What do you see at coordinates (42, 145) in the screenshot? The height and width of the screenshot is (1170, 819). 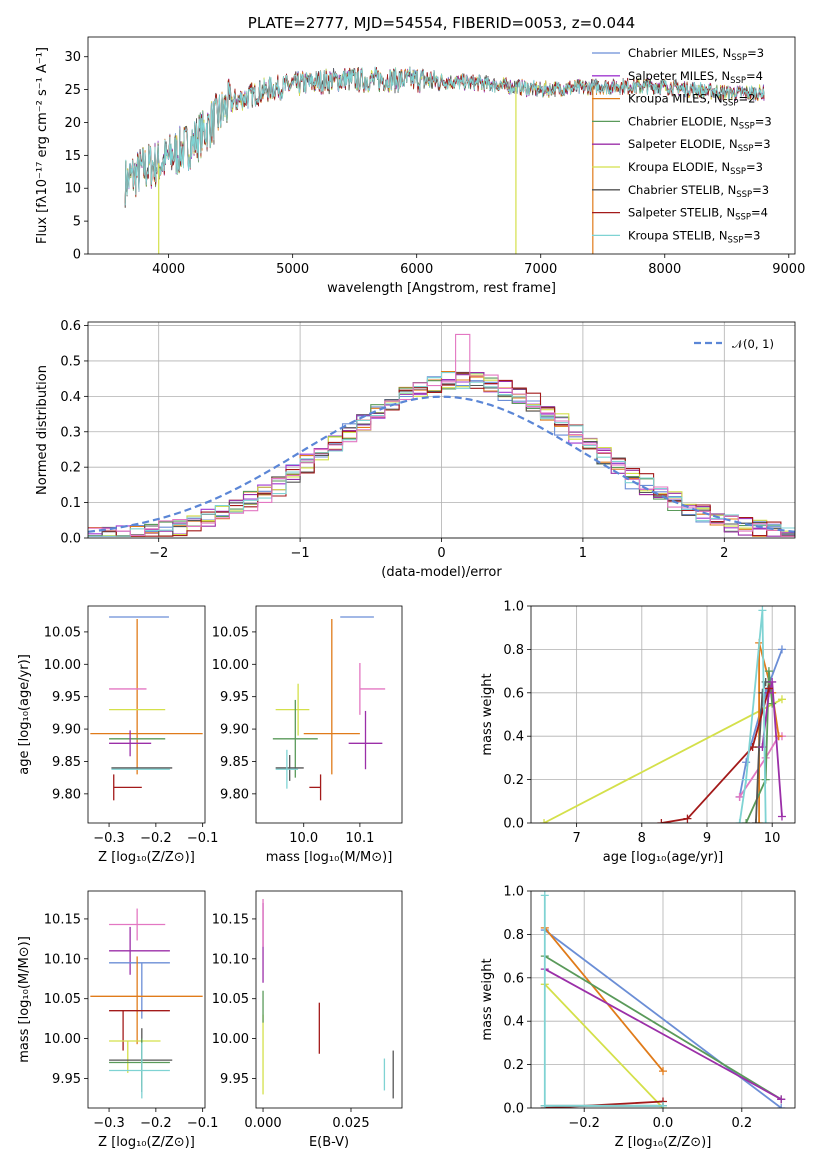 I see `y-axis-label: Flux [fλ10⁻¹⁷ erg cm⁻² s⁻¹ A⁻¹]` at bounding box center [42, 145].